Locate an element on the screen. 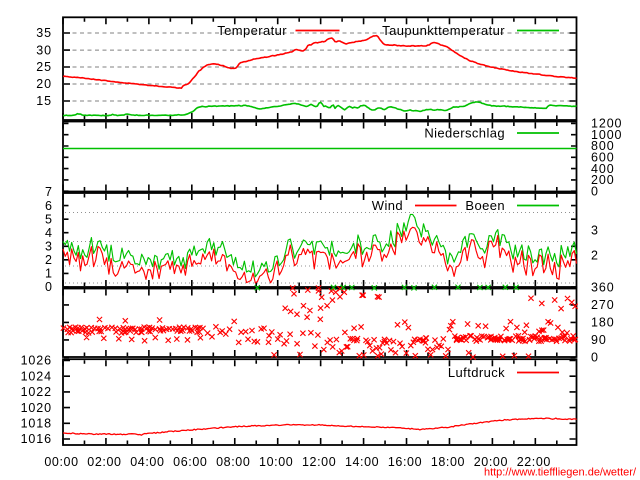 The width and height of the screenshot is (640, 480). svg-text: 1200 is located at coordinates (606, 124).